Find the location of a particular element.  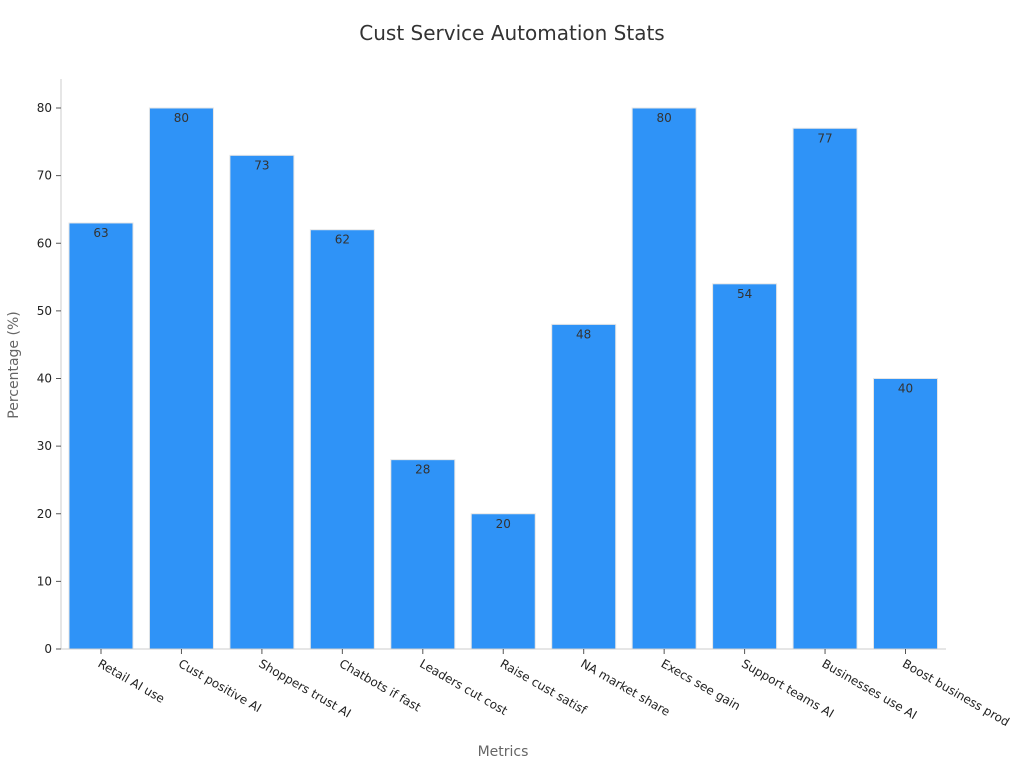

x-tick-label: Cust positive AI is located at coordinates (220, 685).